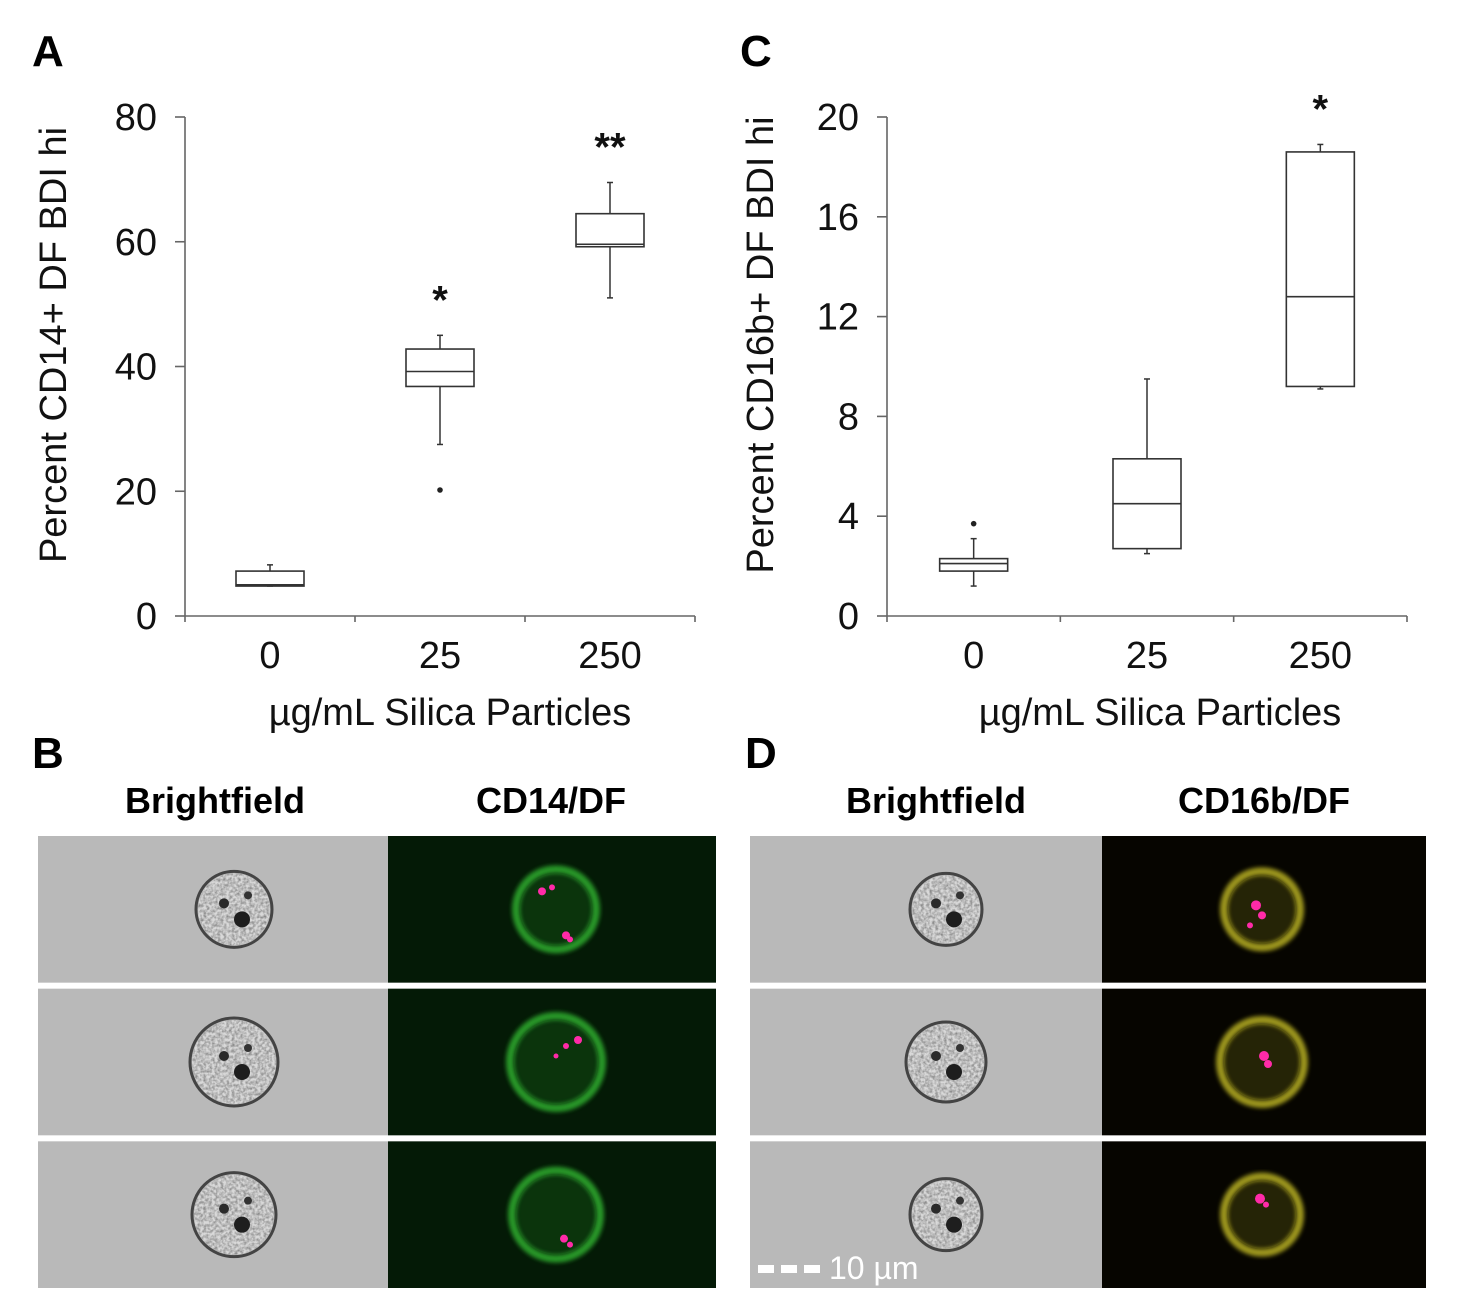  I want to click on y-axis-title: Percent CD16b+ DF BDI hi, so click(761, 344).